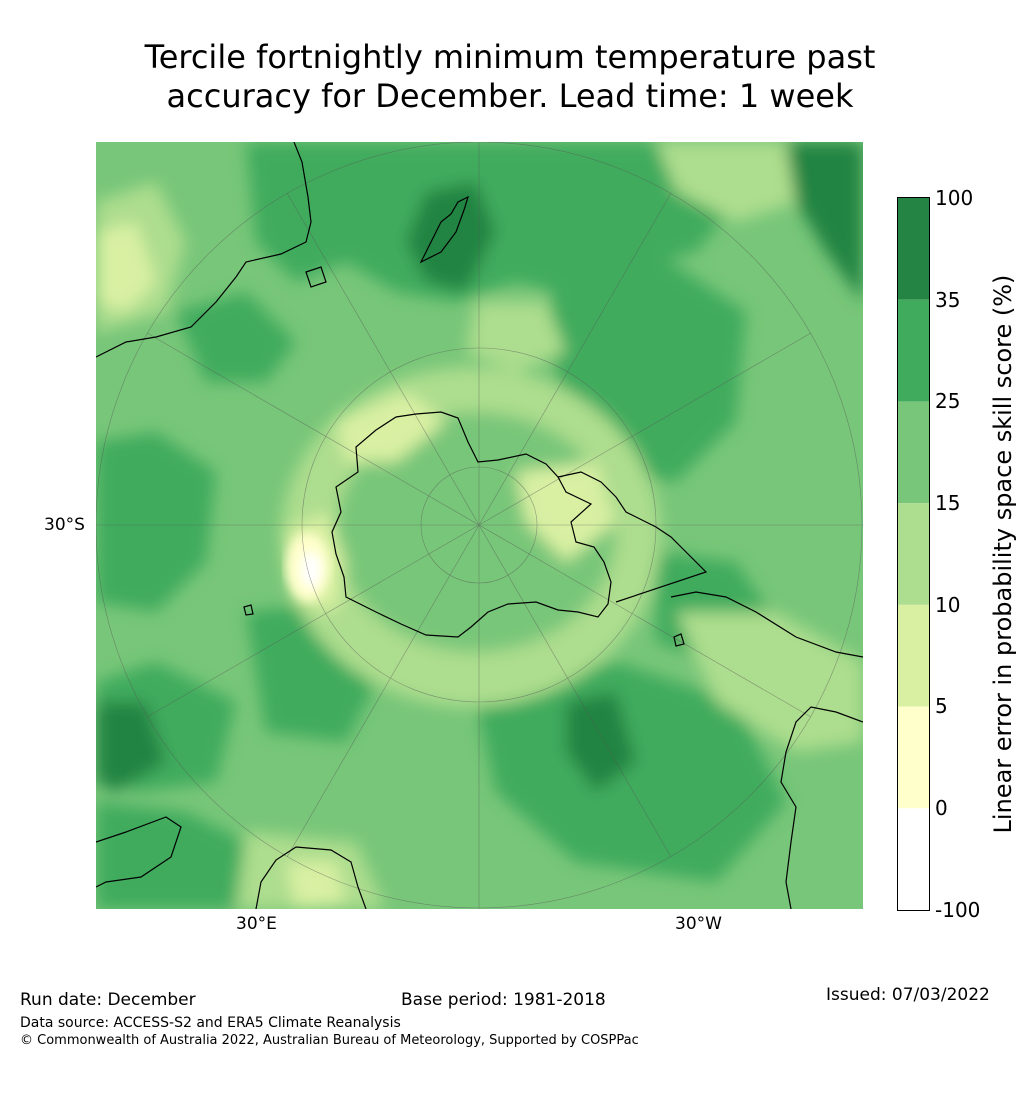 This screenshot has height=1095, width=1020. I want to click on lon-label-30w: 30°W, so click(698, 924).